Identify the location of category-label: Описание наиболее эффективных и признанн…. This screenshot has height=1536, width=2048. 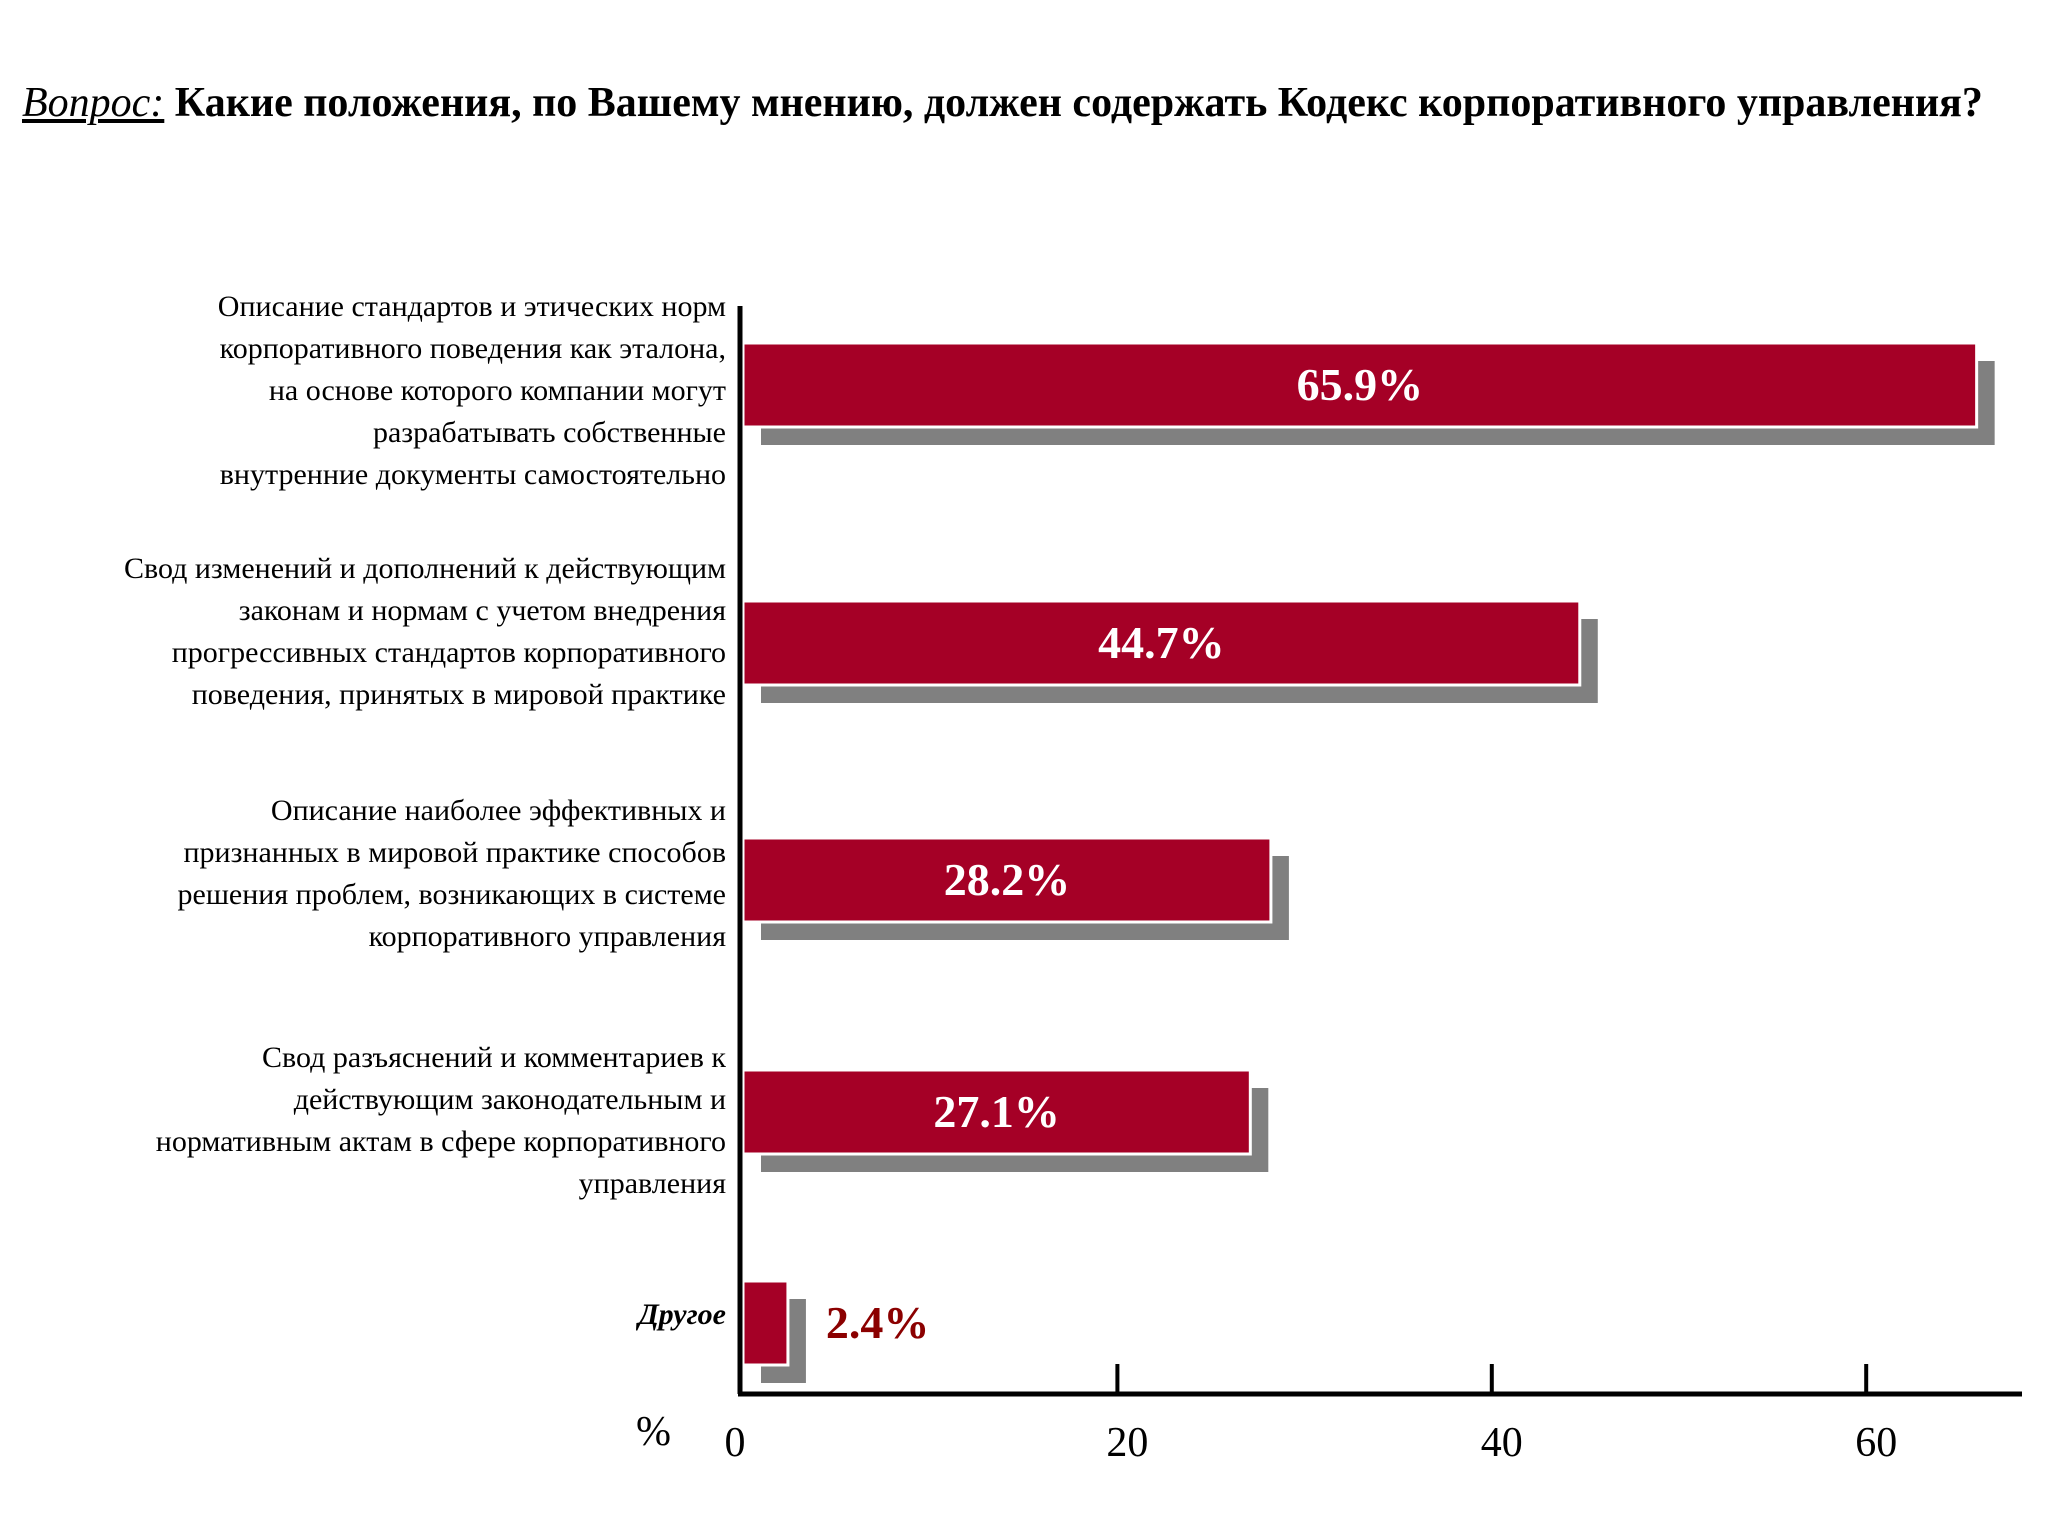
(451, 873).